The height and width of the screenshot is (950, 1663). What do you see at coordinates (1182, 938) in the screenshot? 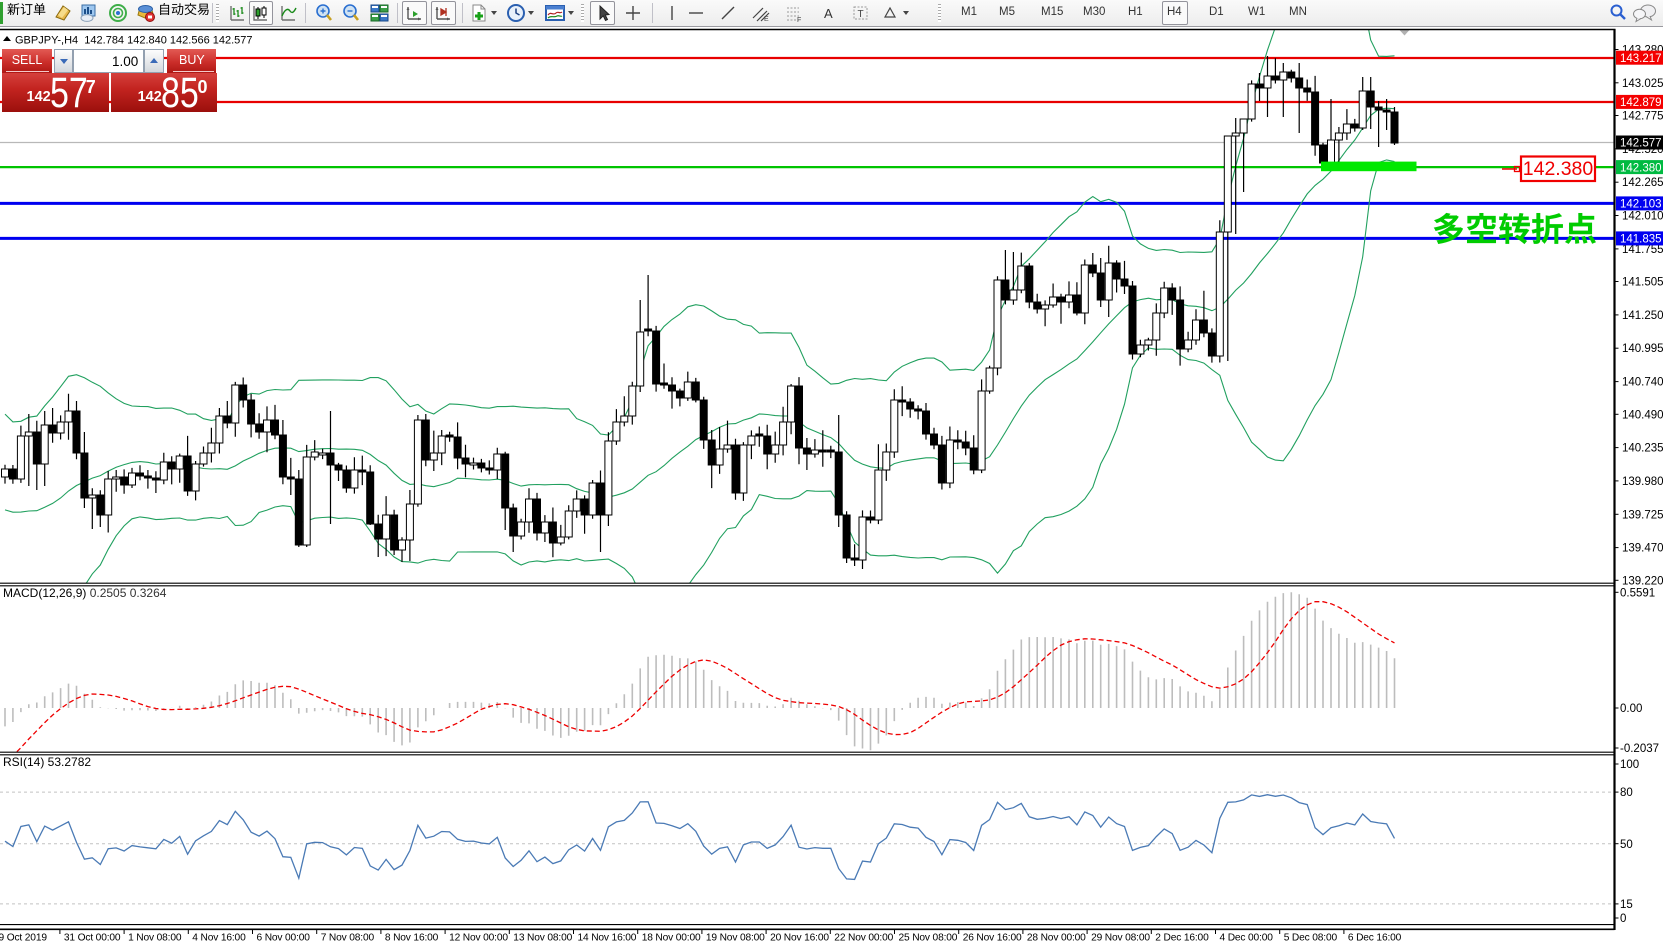
I see `svg-text: 2 Dec 16:00` at bounding box center [1182, 938].